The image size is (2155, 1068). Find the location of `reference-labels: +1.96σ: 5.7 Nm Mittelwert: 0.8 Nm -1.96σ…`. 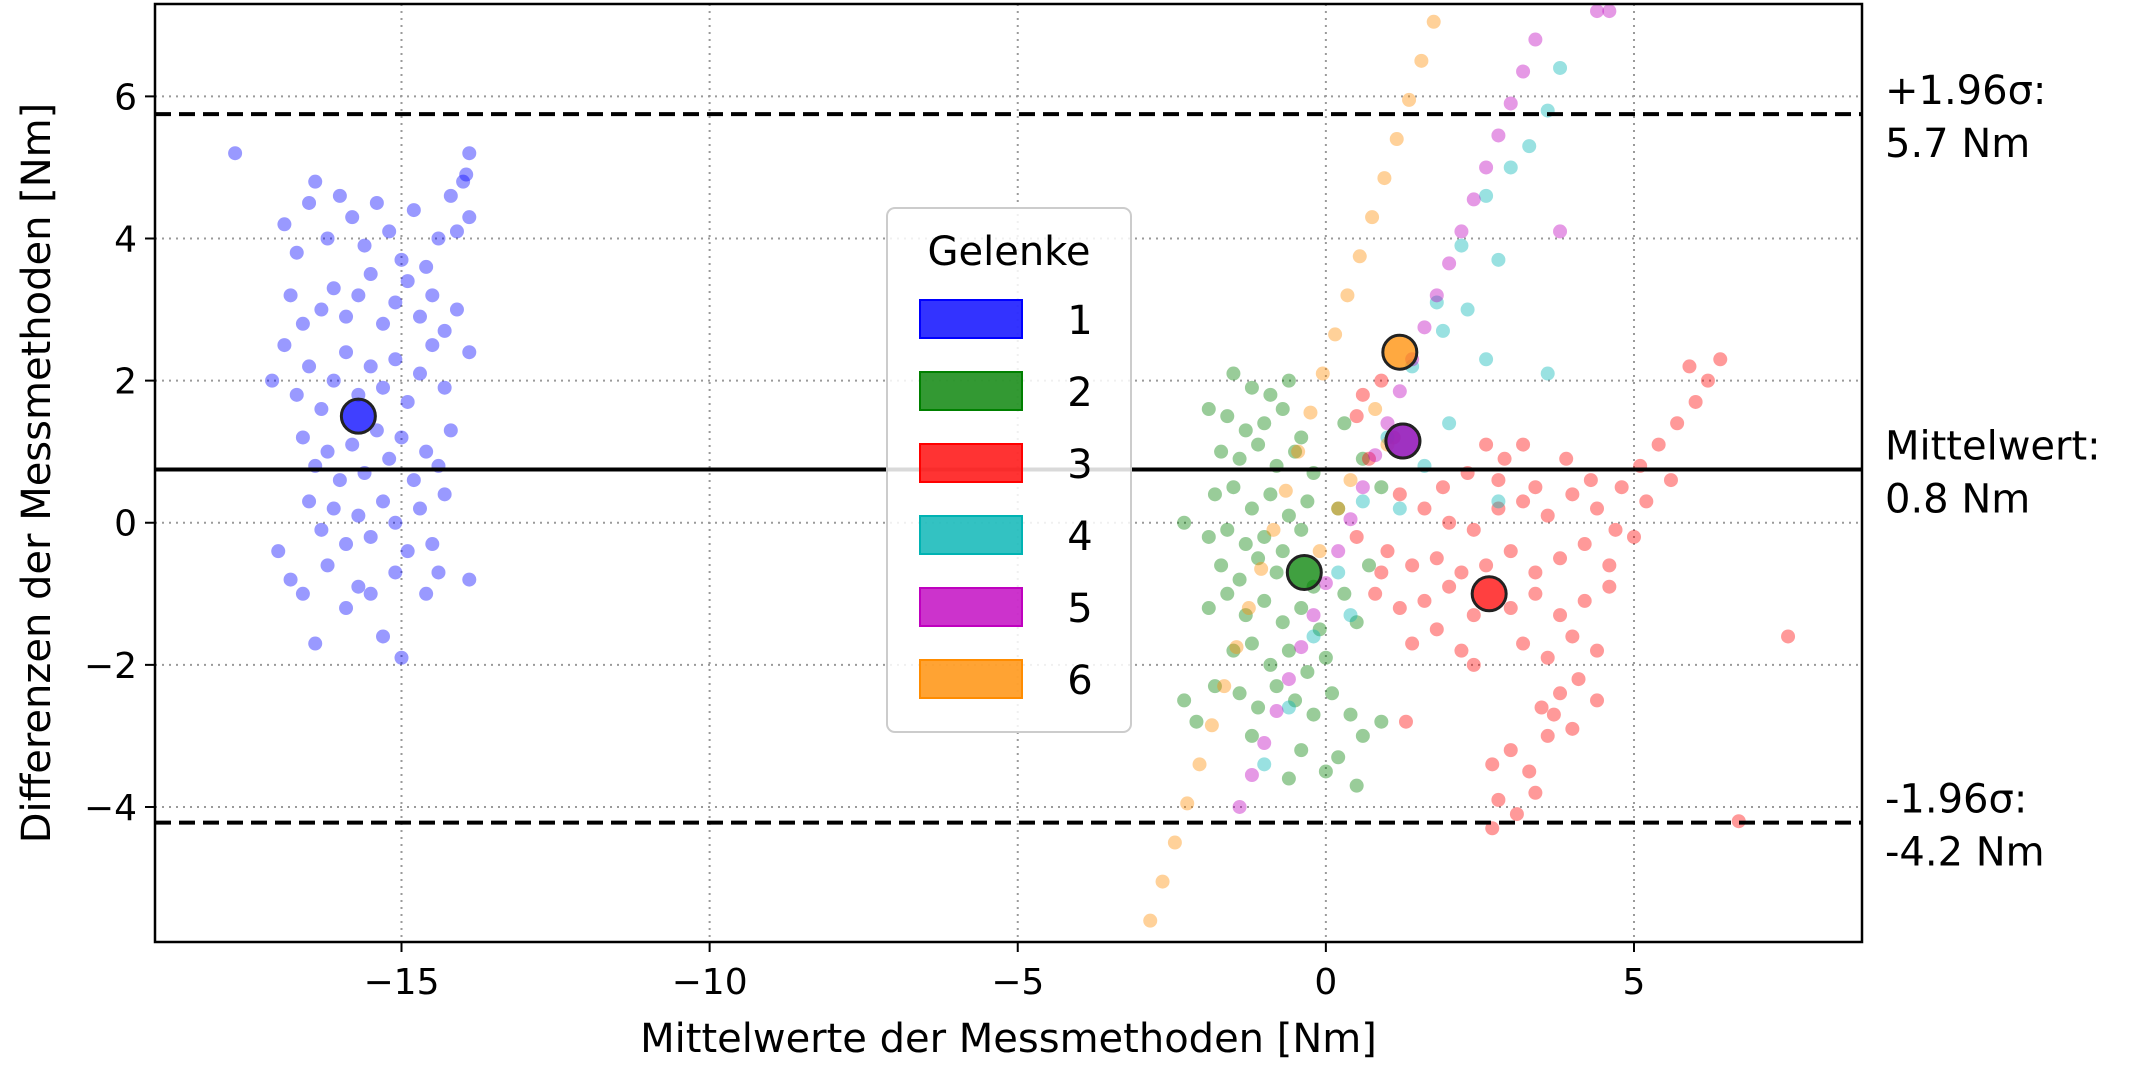

reference-labels: +1.96σ: 5.7 Nm Mittelwert: 0.8 Nm -1.96σ… is located at coordinates (1993, 471).